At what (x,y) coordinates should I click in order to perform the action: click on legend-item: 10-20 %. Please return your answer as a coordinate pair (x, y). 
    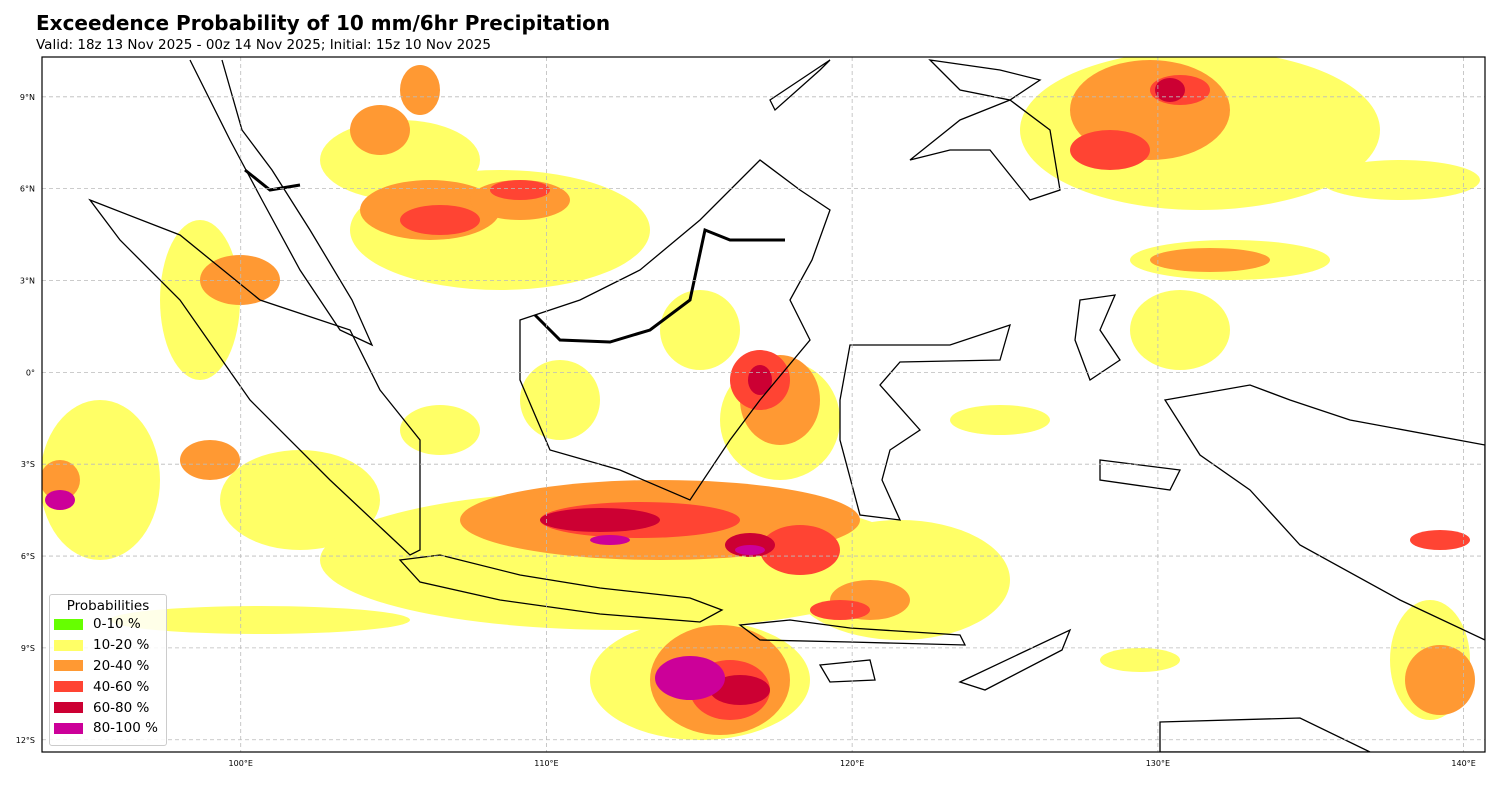
    Looking at the image, I should click on (108, 645).